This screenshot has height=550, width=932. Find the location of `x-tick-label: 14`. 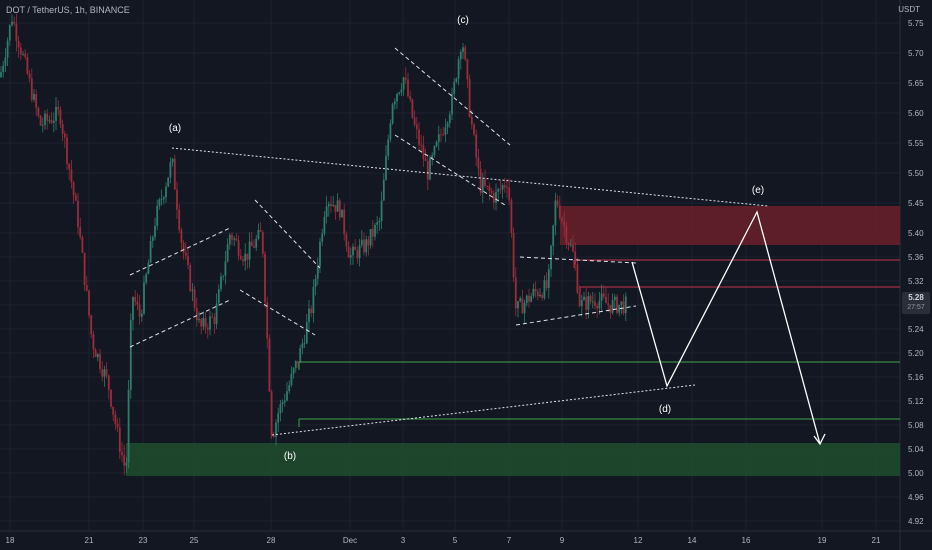

x-tick-label: 14 is located at coordinates (692, 540).